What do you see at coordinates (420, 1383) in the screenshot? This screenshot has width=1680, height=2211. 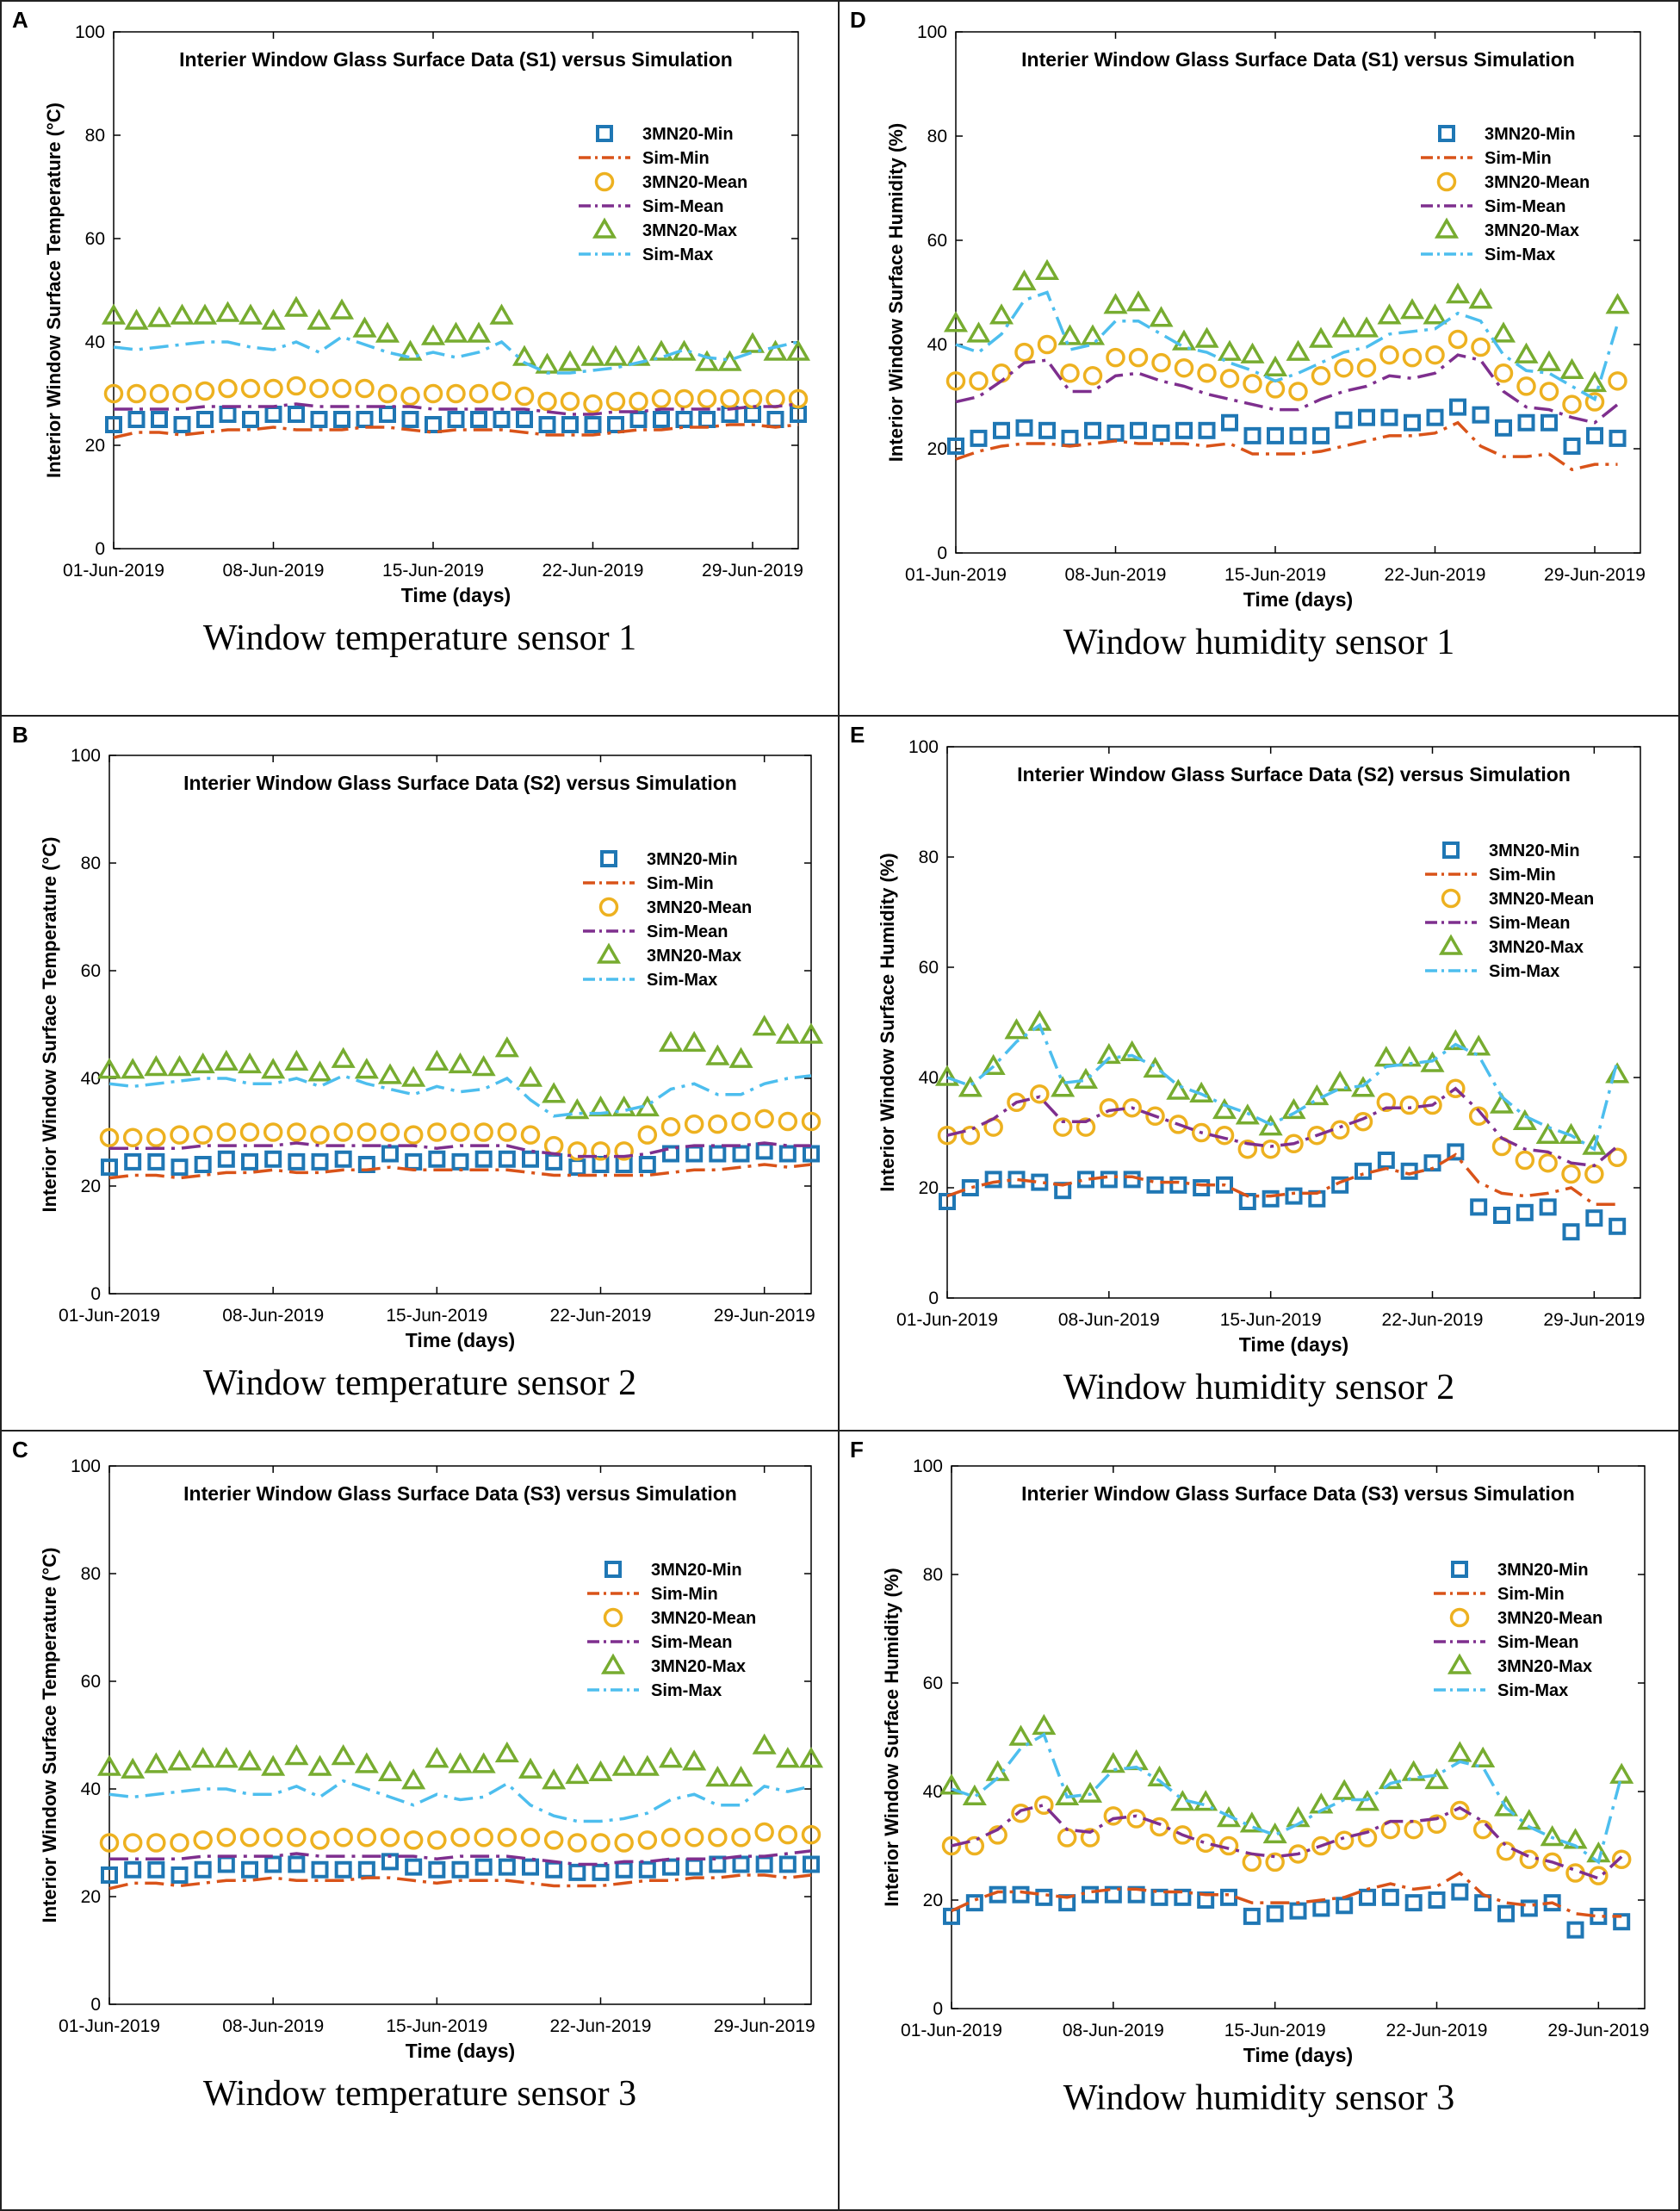 I see `panel-caption: Window temperature sensor 2` at bounding box center [420, 1383].